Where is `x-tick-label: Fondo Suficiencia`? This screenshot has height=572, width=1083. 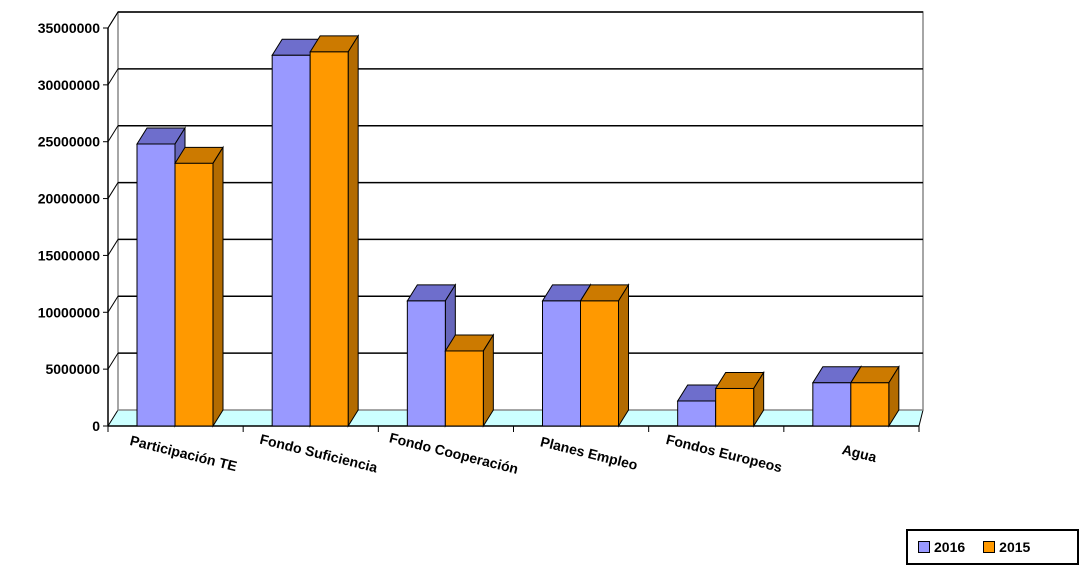
x-tick-label: Fondo Suficiencia is located at coordinates (318, 453).